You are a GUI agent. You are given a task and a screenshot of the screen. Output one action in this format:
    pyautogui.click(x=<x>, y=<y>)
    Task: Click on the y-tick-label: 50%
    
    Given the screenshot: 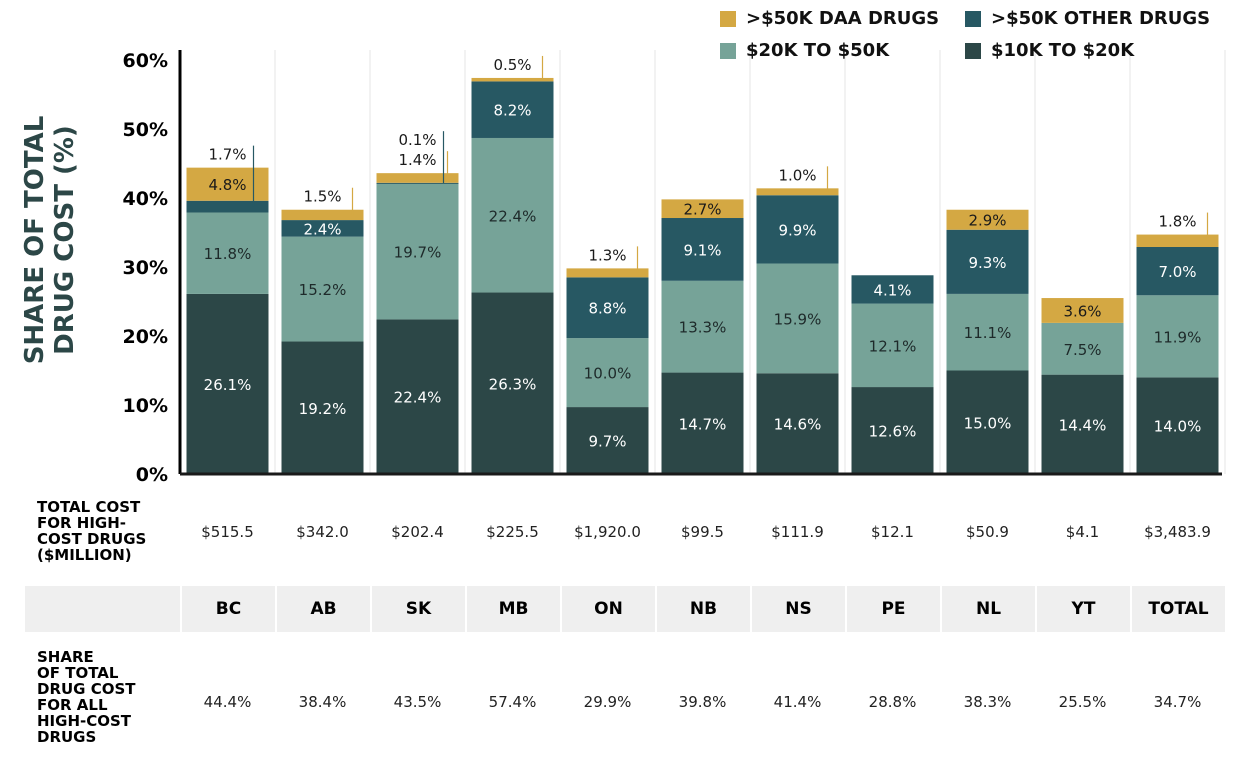 What is the action you would take?
    pyautogui.click(x=145, y=130)
    